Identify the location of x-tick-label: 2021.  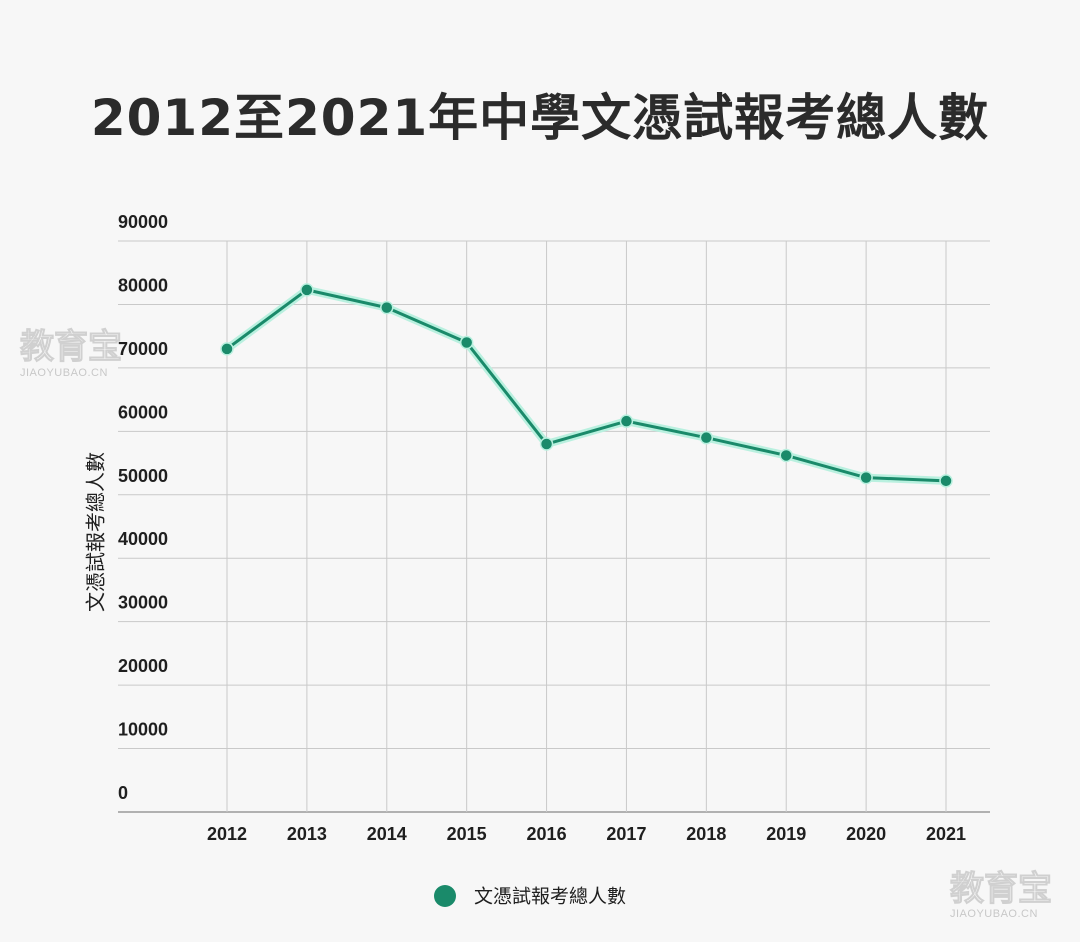
(946, 834).